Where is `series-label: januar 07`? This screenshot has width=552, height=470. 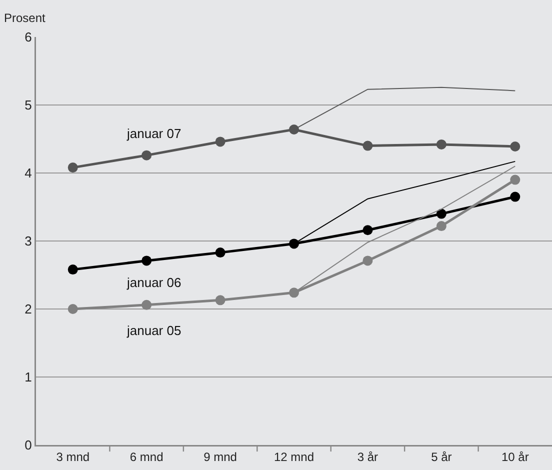
series-label: januar 07 is located at coordinates (154, 133).